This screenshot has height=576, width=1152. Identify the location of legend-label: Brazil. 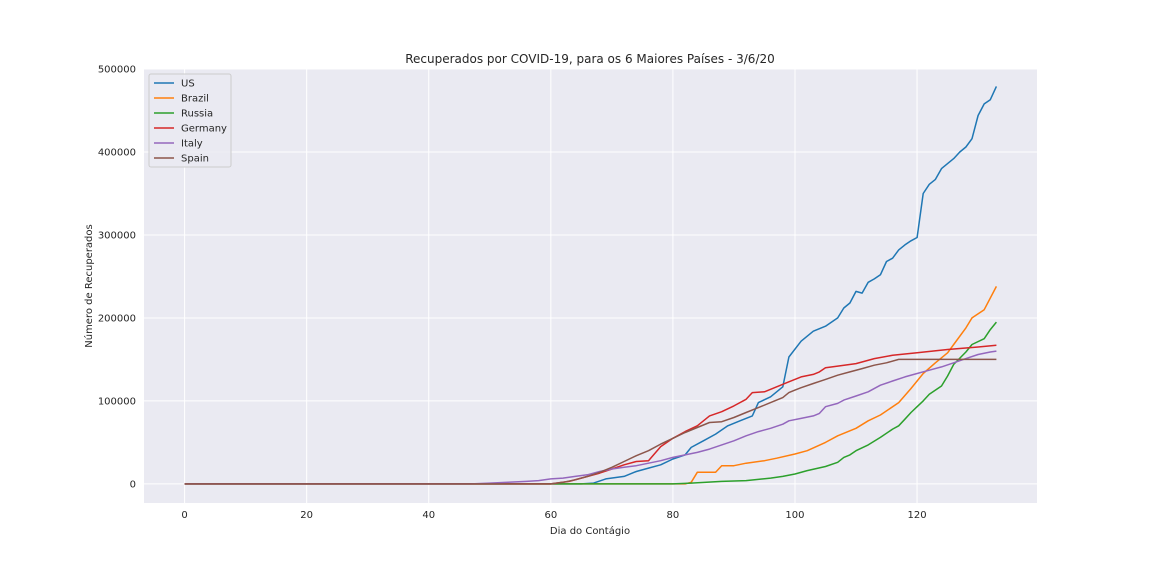
(195, 99).